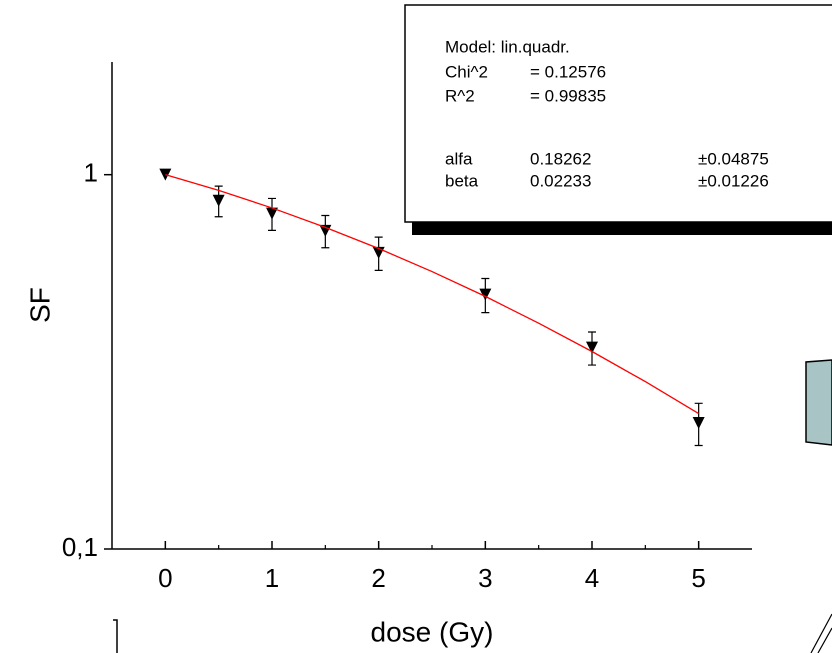 The image size is (832, 653). What do you see at coordinates (560, 180) in the screenshot?
I see `param-value: 0.02233` at bounding box center [560, 180].